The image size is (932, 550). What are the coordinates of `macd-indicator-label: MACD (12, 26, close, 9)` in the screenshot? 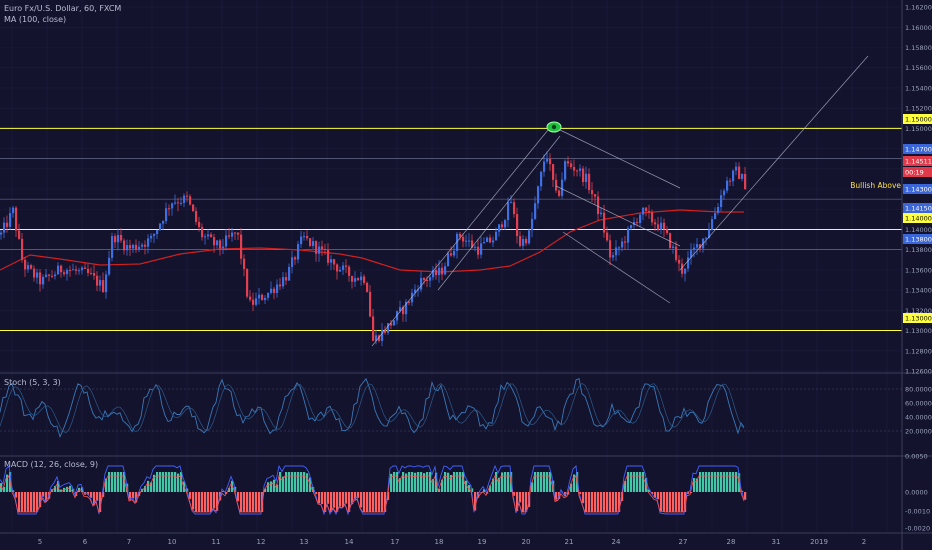 It's located at (51, 464).